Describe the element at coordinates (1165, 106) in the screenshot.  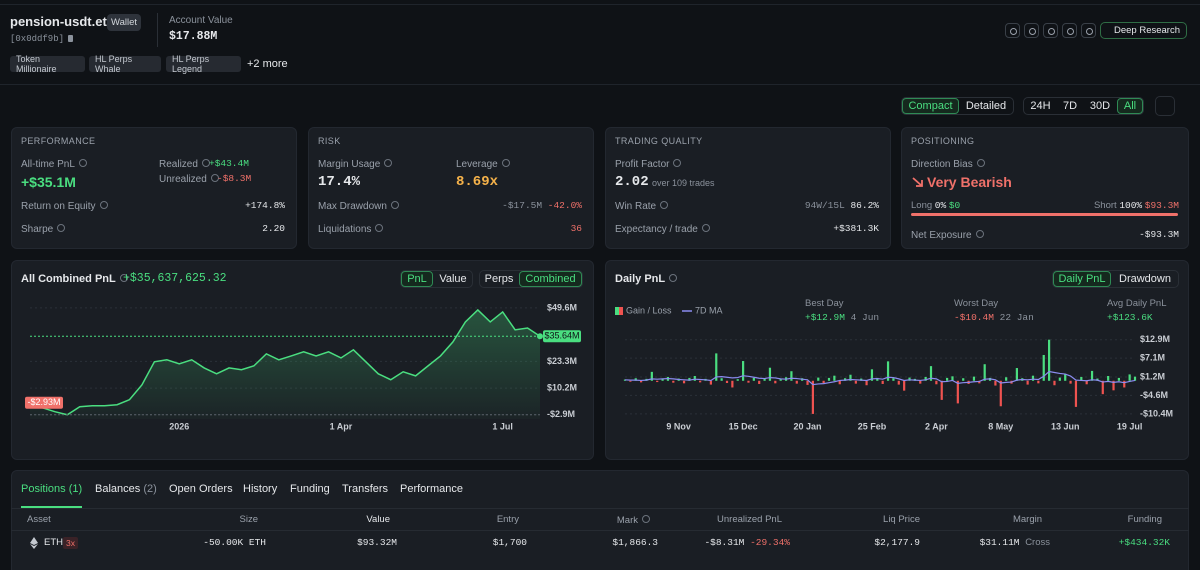
I see `expand-button` at that location.